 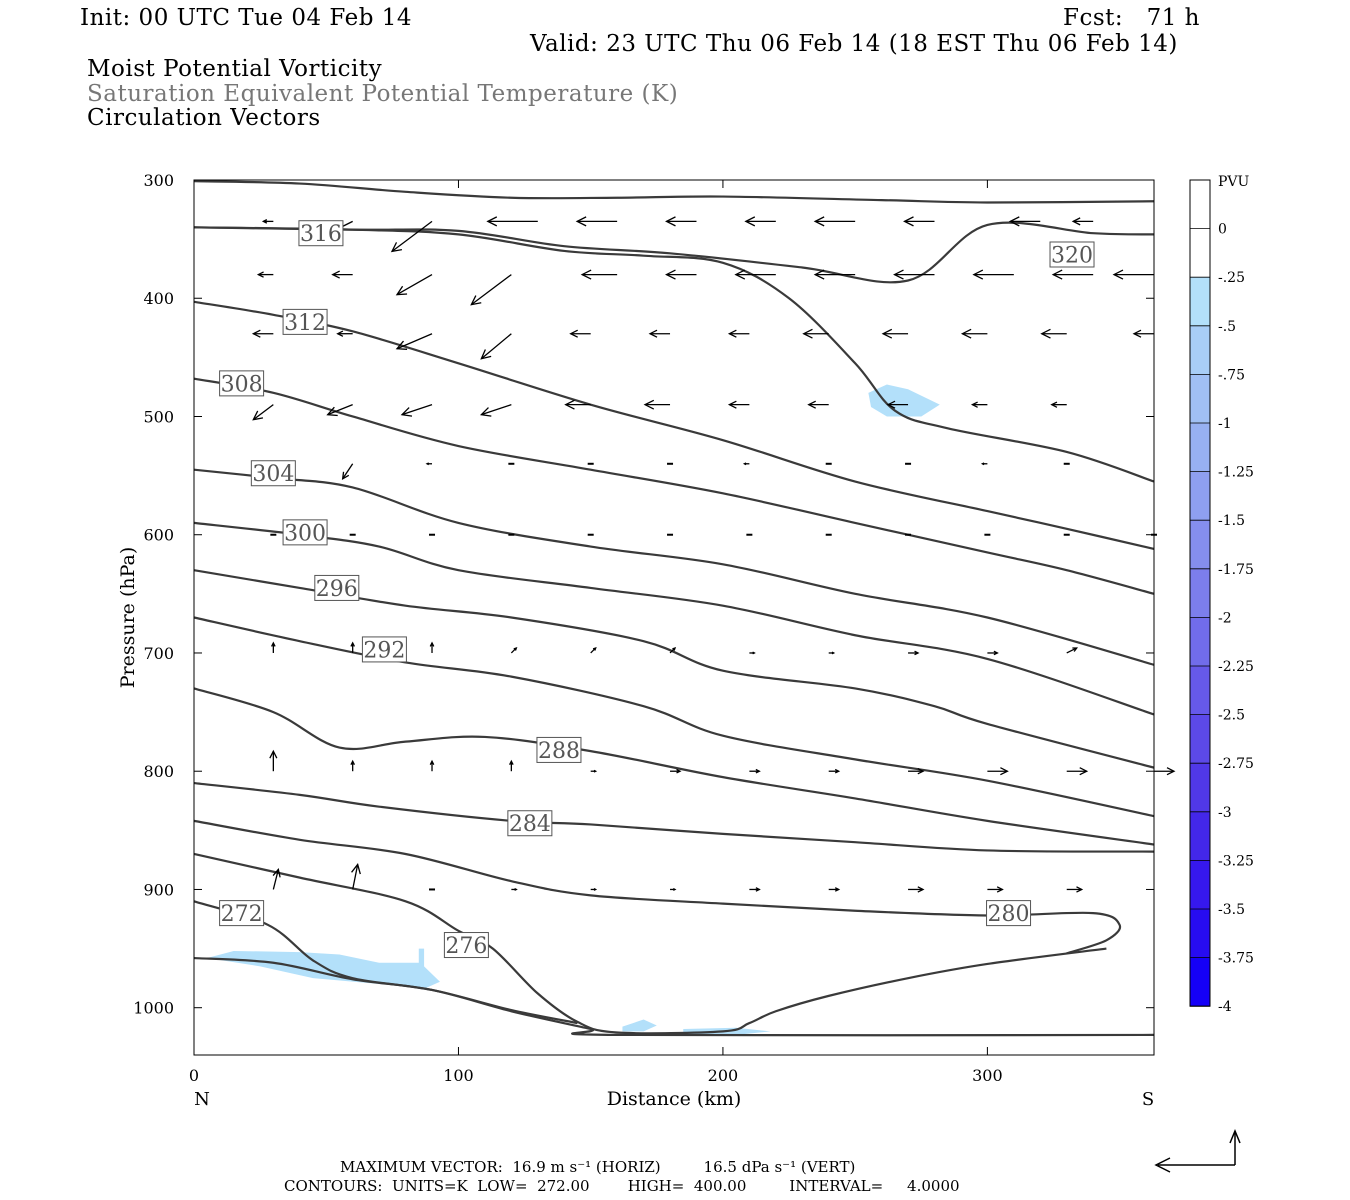 I want to click on contour-label: 300, so click(x=305, y=533).